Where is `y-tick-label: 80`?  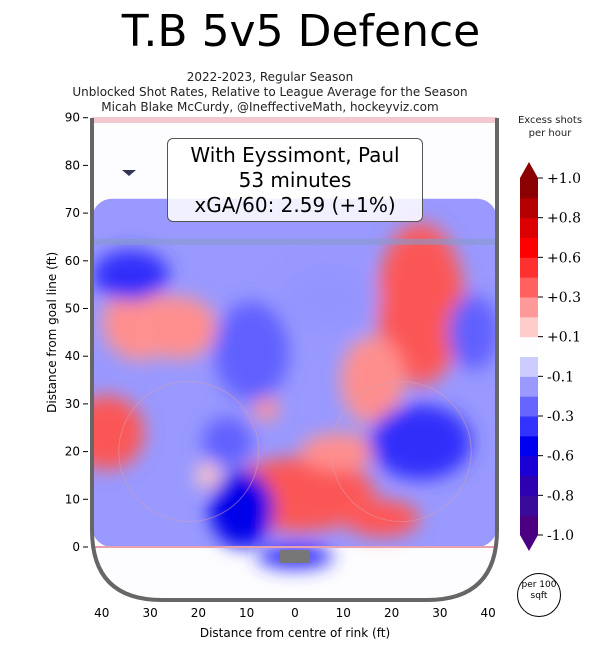 y-tick-label: 80 is located at coordinates (72, 165).